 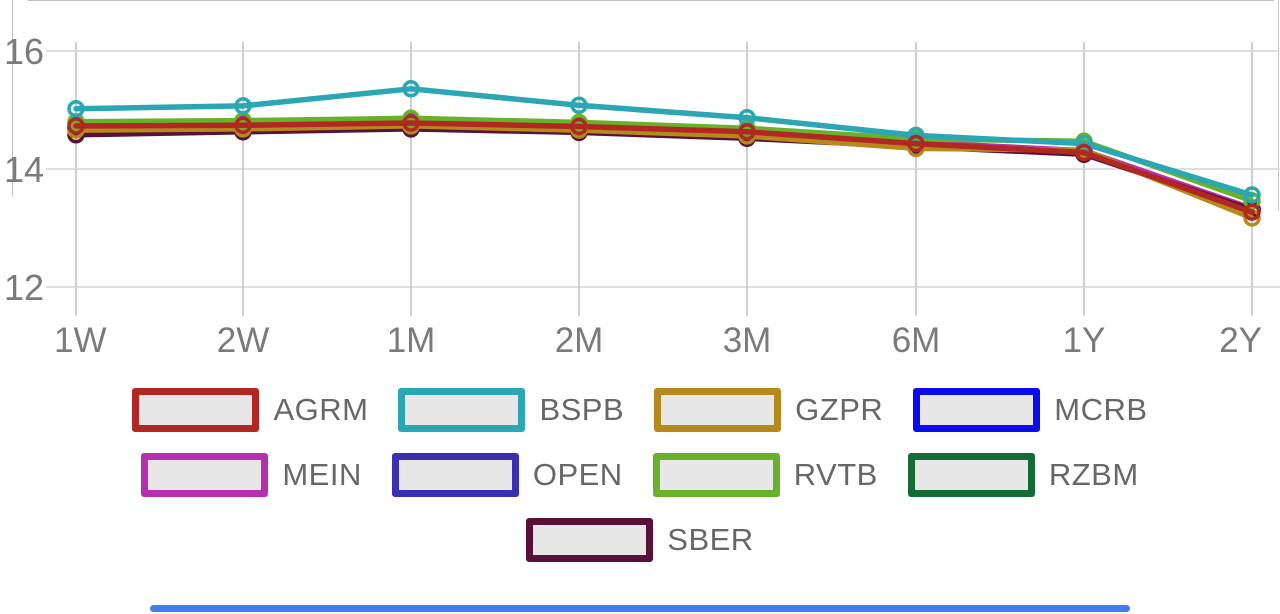 I want to click on legend-item-open: OPEN, so click(x=507, y=475).